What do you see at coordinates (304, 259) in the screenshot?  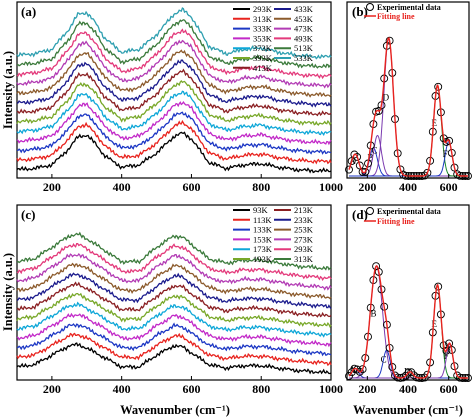 I see `legend-label-2-11: 313K` at bounding box center [304, 259].